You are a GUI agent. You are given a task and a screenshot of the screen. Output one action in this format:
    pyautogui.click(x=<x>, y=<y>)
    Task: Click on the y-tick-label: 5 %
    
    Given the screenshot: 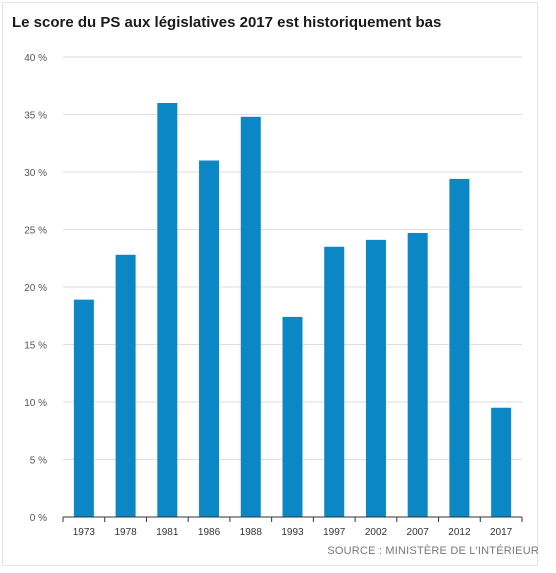 What is the action you would take?
    pyautogui.click(x=38, y=461)
    